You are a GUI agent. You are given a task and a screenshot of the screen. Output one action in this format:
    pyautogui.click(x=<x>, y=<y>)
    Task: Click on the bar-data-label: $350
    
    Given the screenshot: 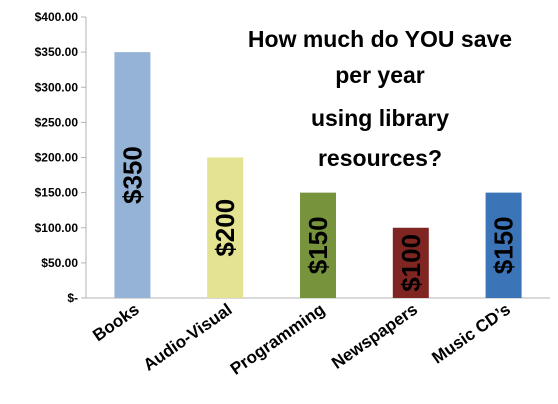 What is the action you would take?
    pyautogui.click(x=132, y=175)
    